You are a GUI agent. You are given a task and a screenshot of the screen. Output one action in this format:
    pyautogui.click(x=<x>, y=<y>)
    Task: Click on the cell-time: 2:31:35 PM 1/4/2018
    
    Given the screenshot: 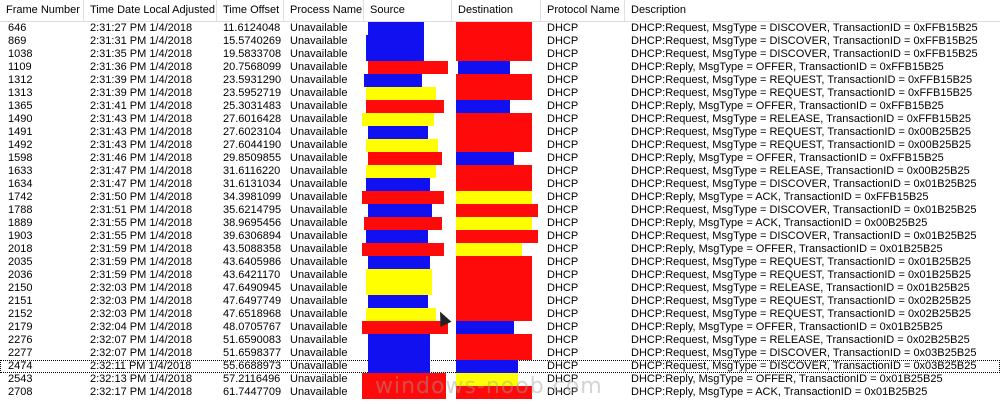 What is the action you would take?
    pyautogui.click(x=141, y=54)
    